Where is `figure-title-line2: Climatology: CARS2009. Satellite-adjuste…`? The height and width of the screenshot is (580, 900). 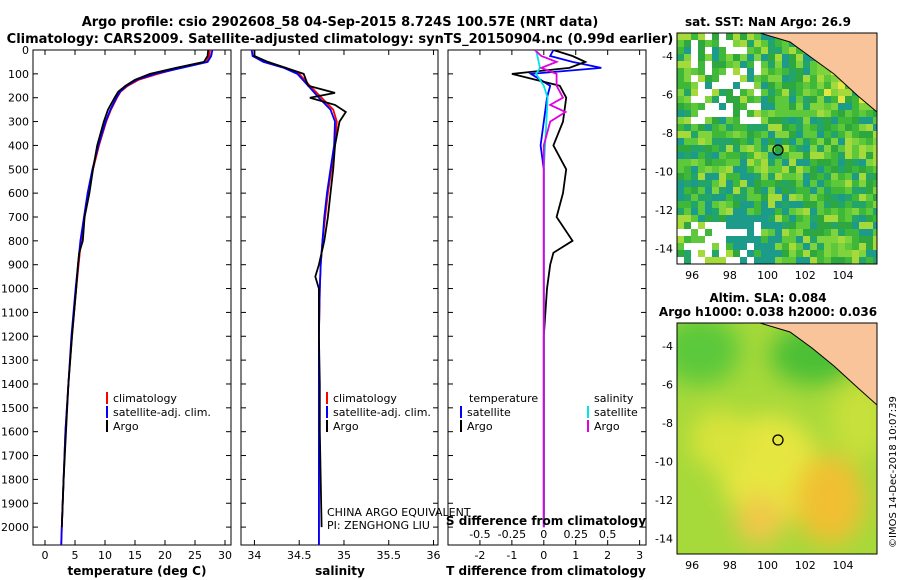 figure-title-line2: Climatology: CARS2009. Satellite-adjuste… is located at coordinates (340, 39).